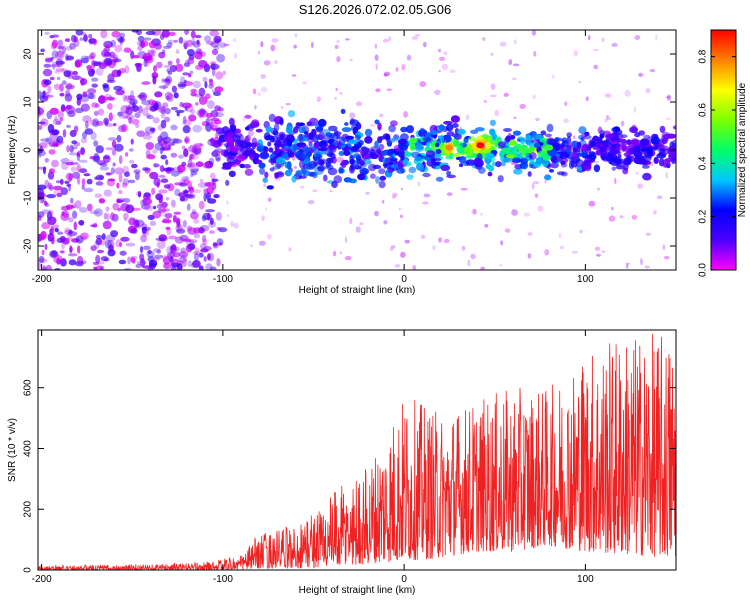  Describe the element at coordinates (703, 110) in the screenshot. I see `colorbar-tick-label: 0.6` at that location.